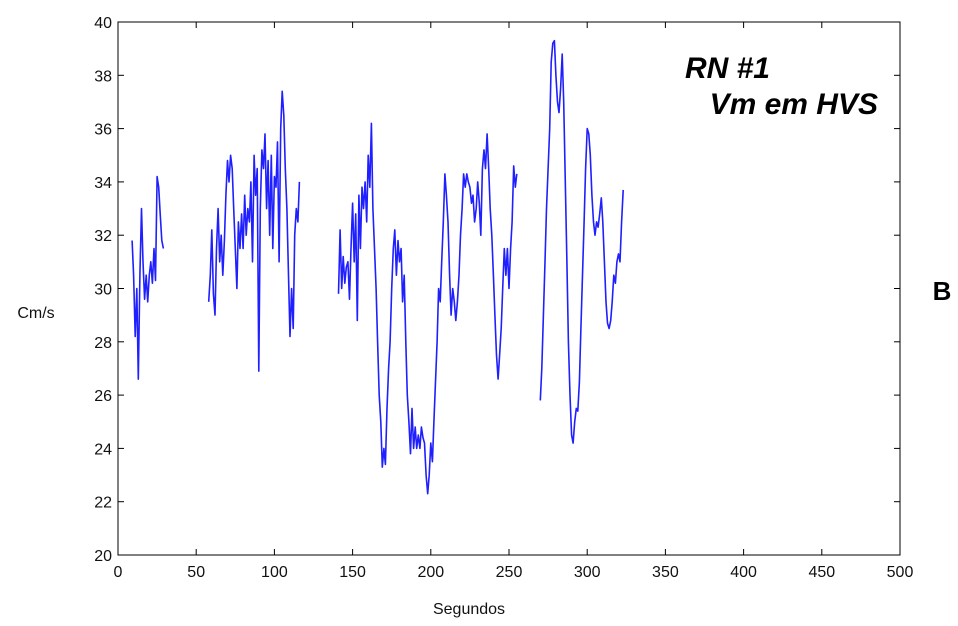 This screenshot has width=958, height=626. Describe the element at coordinates (942, 291) in the screenshot. I see `panel-label: B` at that location.